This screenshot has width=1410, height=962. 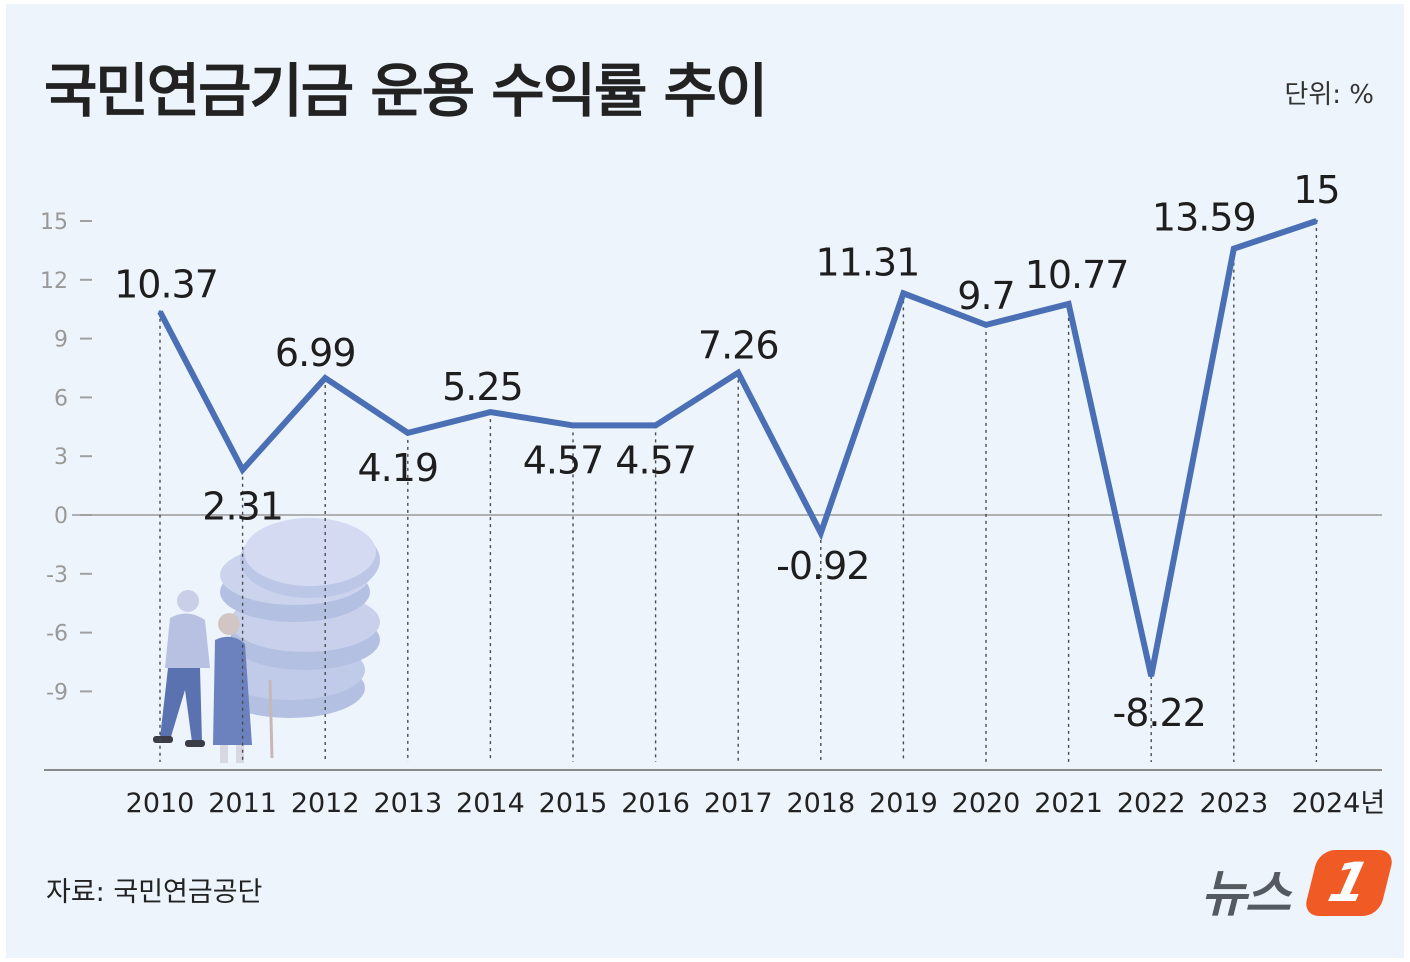 I want to click on x-tick-label: 2019, so click(x=903, y=803).